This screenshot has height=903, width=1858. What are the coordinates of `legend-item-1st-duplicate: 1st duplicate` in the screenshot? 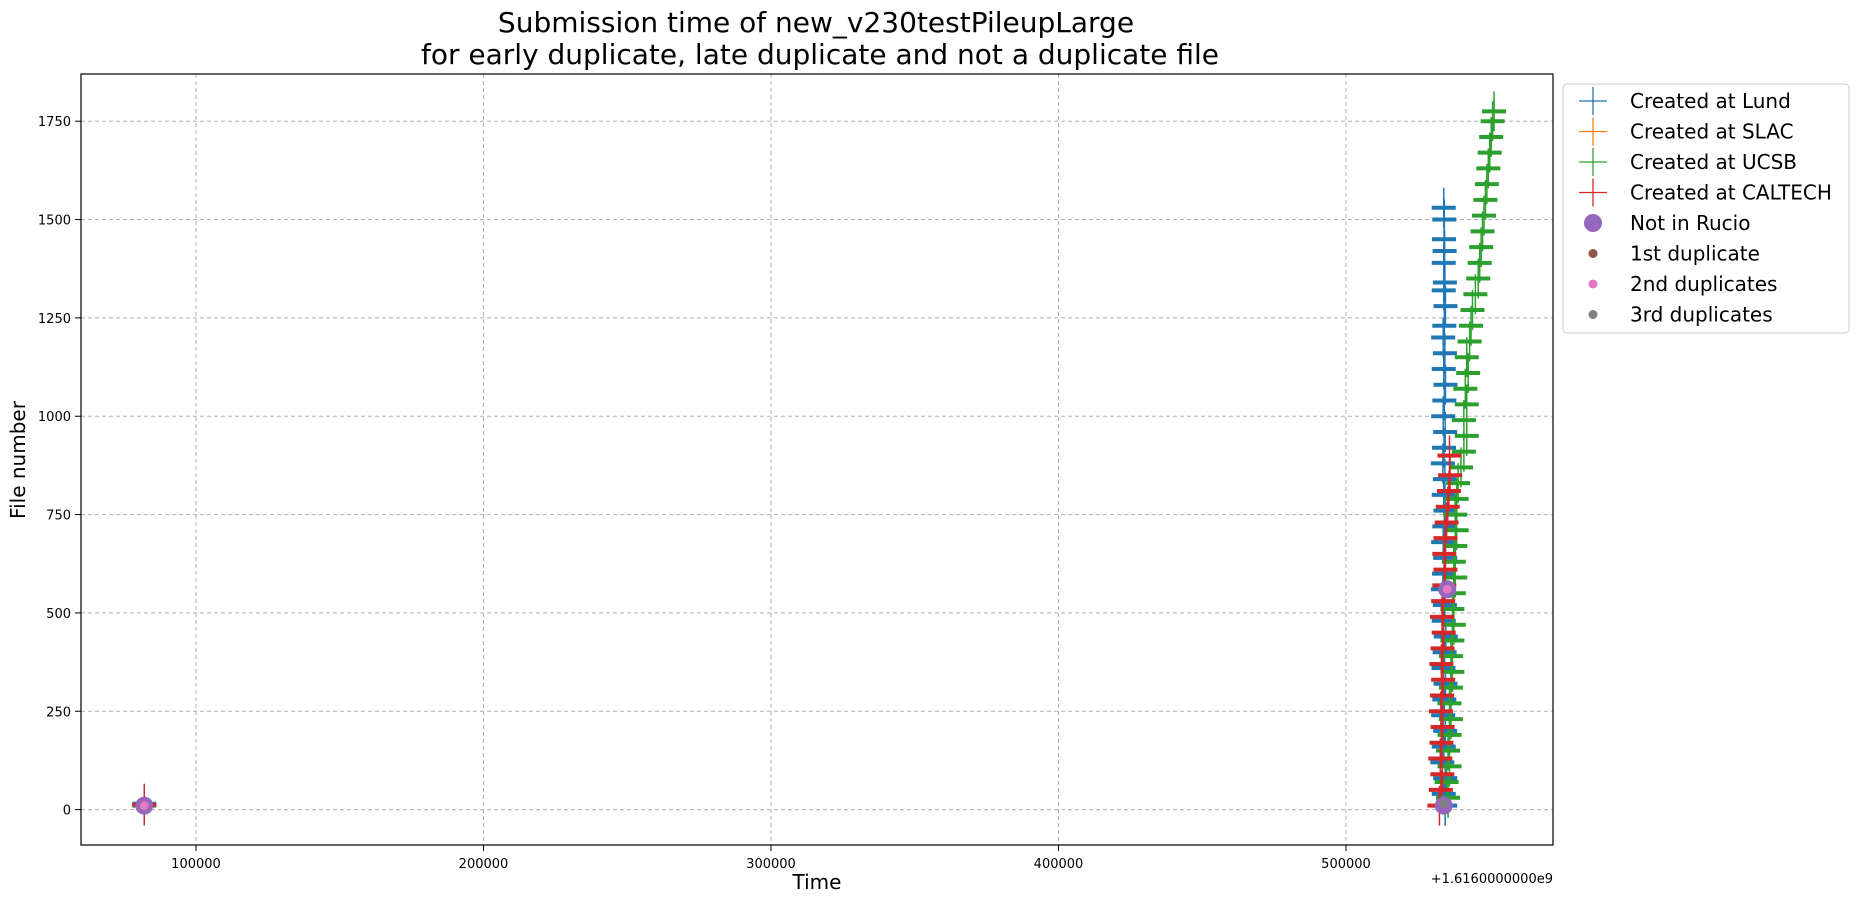 It's located at (1674, 254).